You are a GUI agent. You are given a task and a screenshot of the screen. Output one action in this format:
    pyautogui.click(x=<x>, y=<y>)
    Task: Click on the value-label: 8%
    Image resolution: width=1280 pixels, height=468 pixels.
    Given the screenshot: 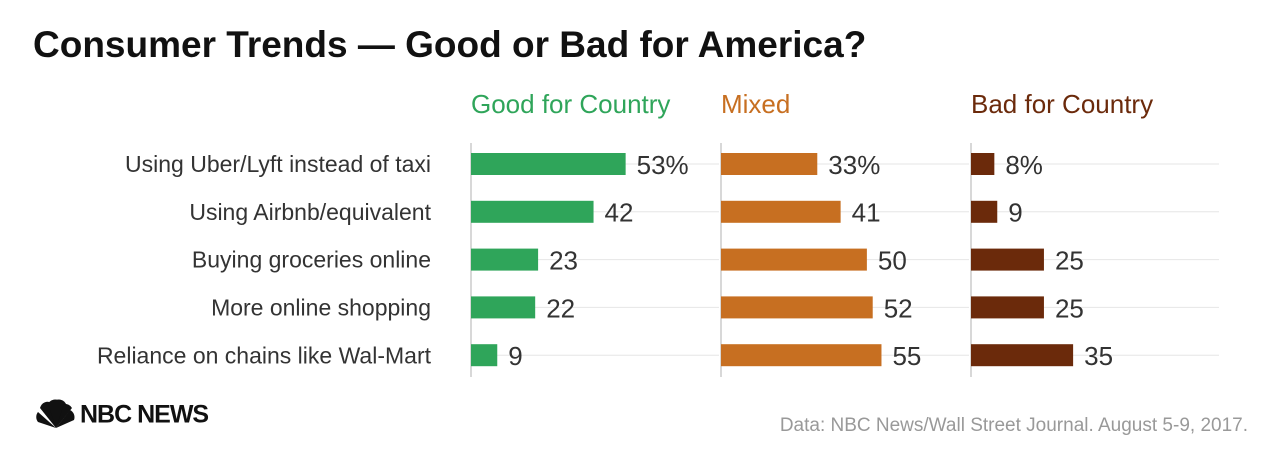 What is the action you would take?
    pyautogui.click(x=1024, y=165)
    